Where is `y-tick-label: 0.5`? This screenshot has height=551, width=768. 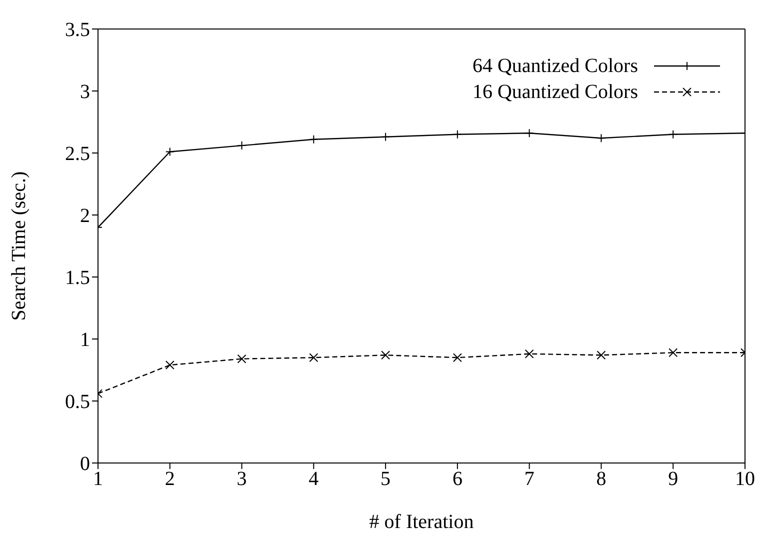
y-tick-label: 0.5 is located at coordinates (77, 402).